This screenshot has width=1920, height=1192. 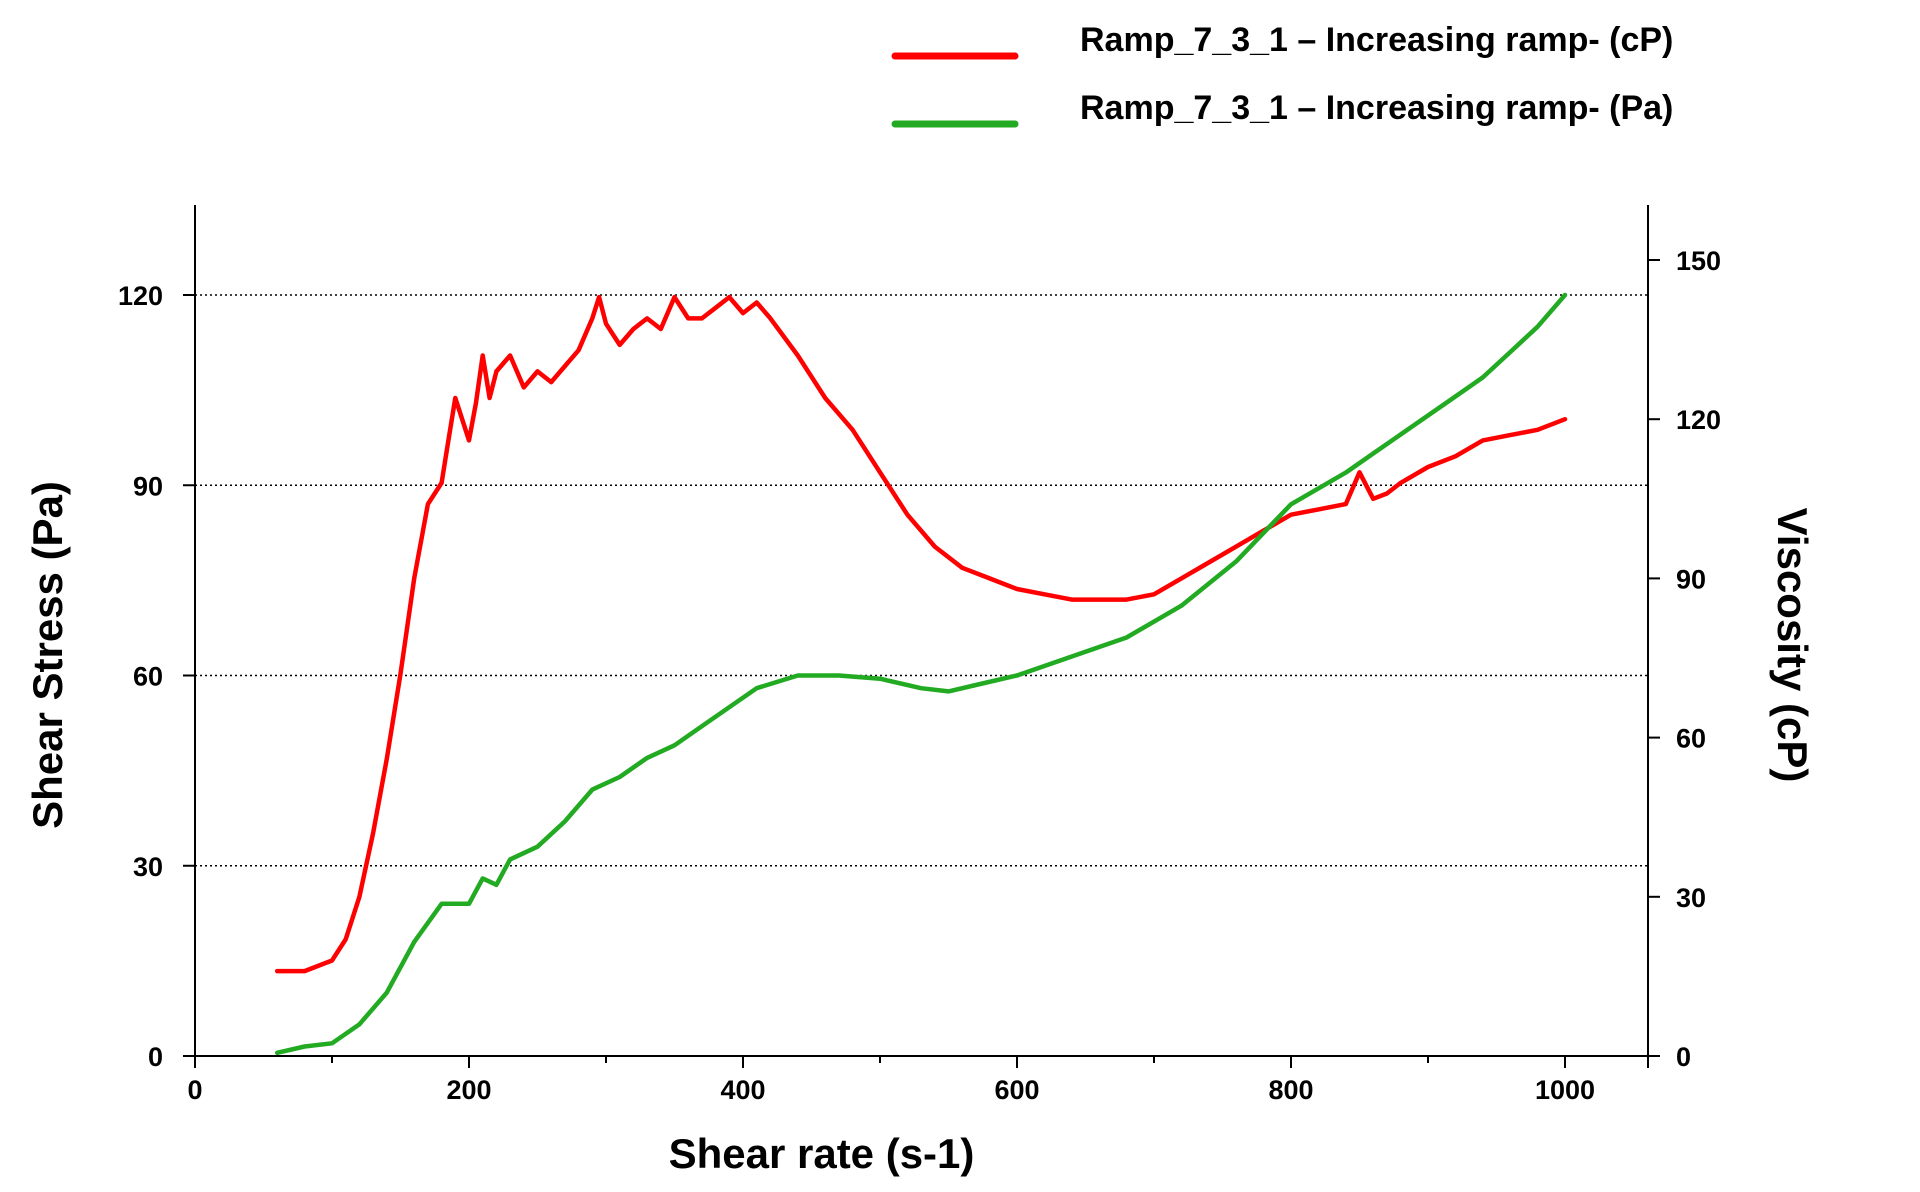 I want to click on y2-tick-label: 0, so click(x=1683, y=1057).